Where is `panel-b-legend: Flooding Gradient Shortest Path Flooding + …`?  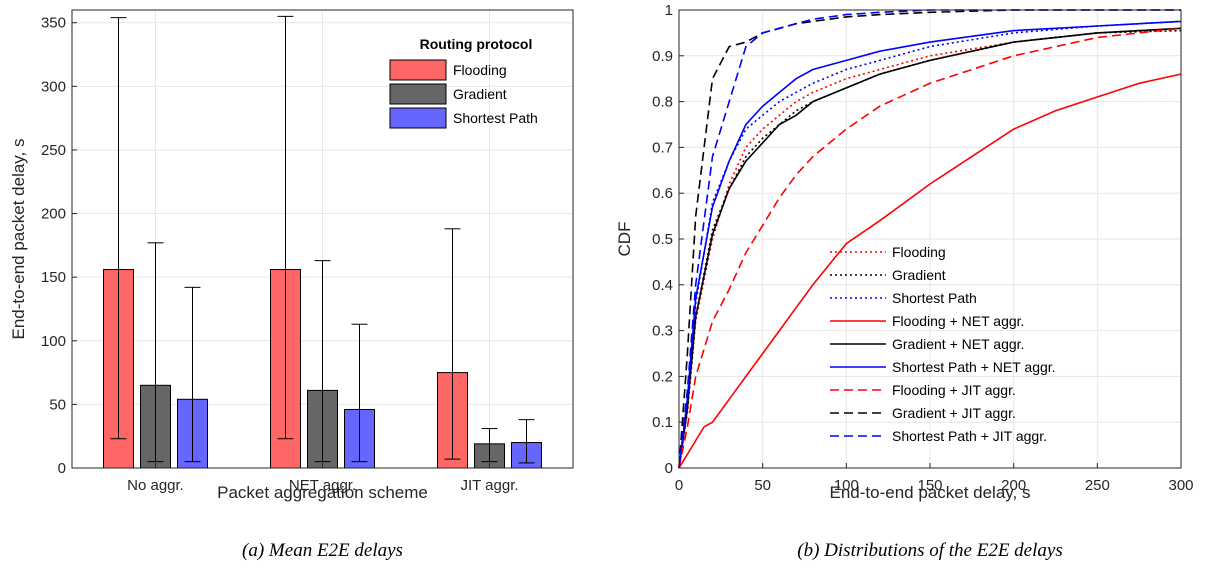 panel-b-legend: Flooding Gradient Shortest Path Flooding + … is located at coordinates (943, 344).